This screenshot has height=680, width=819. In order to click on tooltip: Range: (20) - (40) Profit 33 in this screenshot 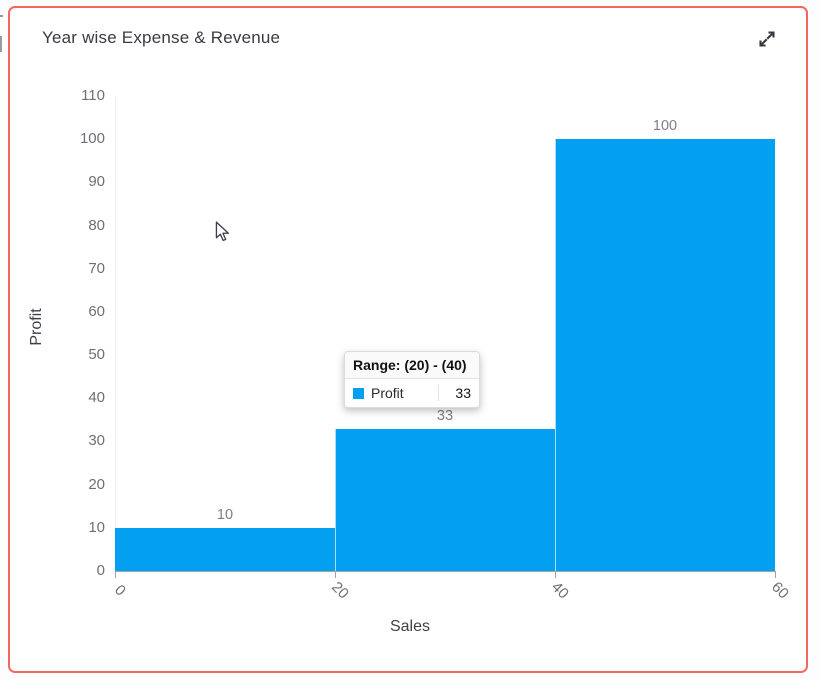, I will do `click(412, 379)`.